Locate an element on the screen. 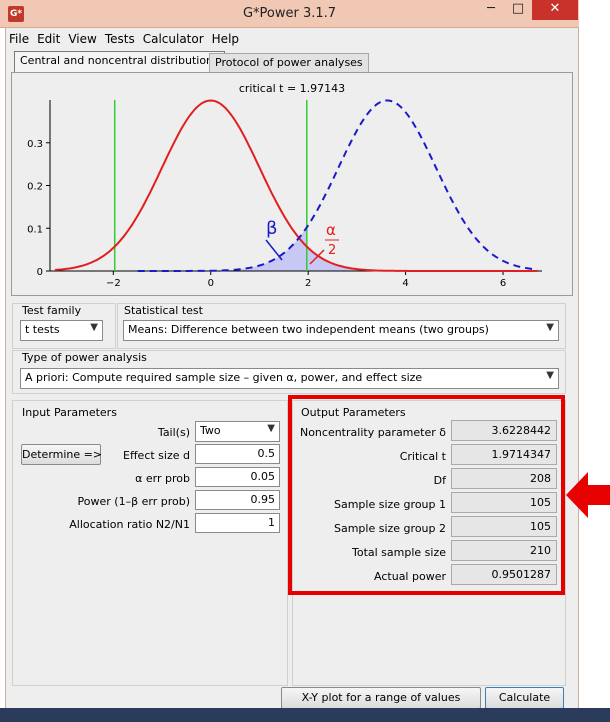 The width and height of the screenshot is (610, 722). noncentrality-value: 3.6228442 is located at coordinates (504, 430).